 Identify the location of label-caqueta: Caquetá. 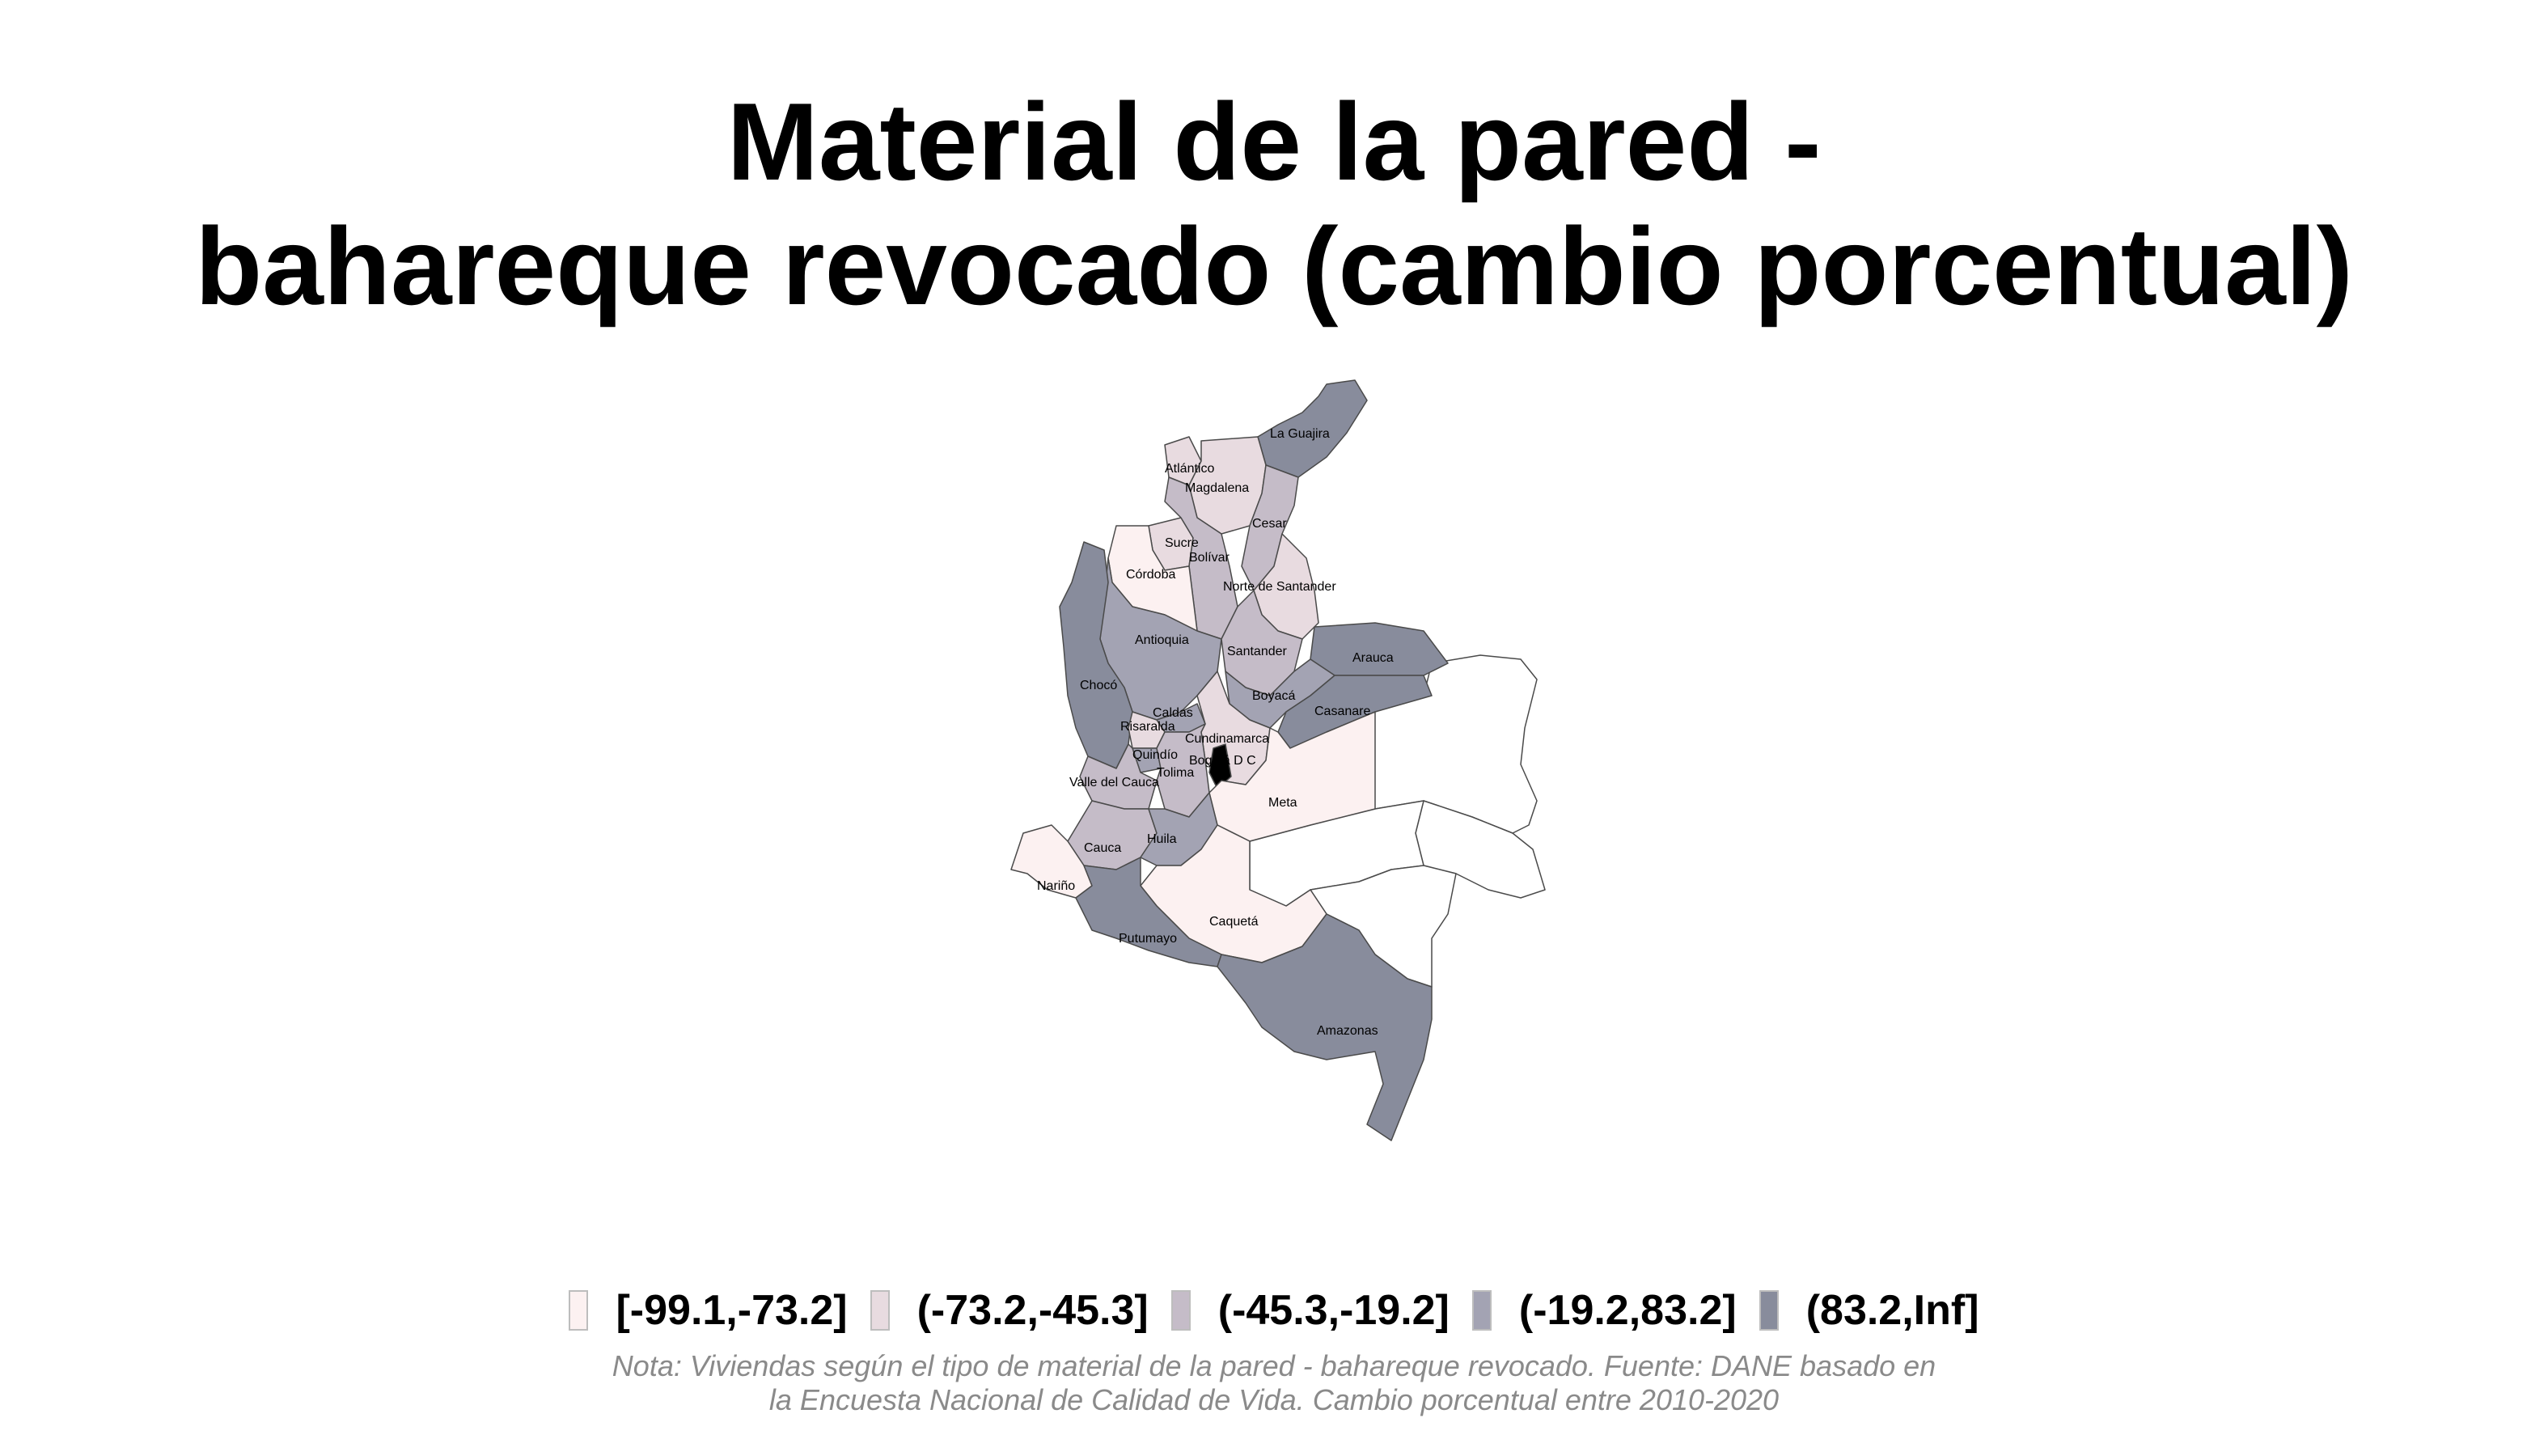
(1234, 922).